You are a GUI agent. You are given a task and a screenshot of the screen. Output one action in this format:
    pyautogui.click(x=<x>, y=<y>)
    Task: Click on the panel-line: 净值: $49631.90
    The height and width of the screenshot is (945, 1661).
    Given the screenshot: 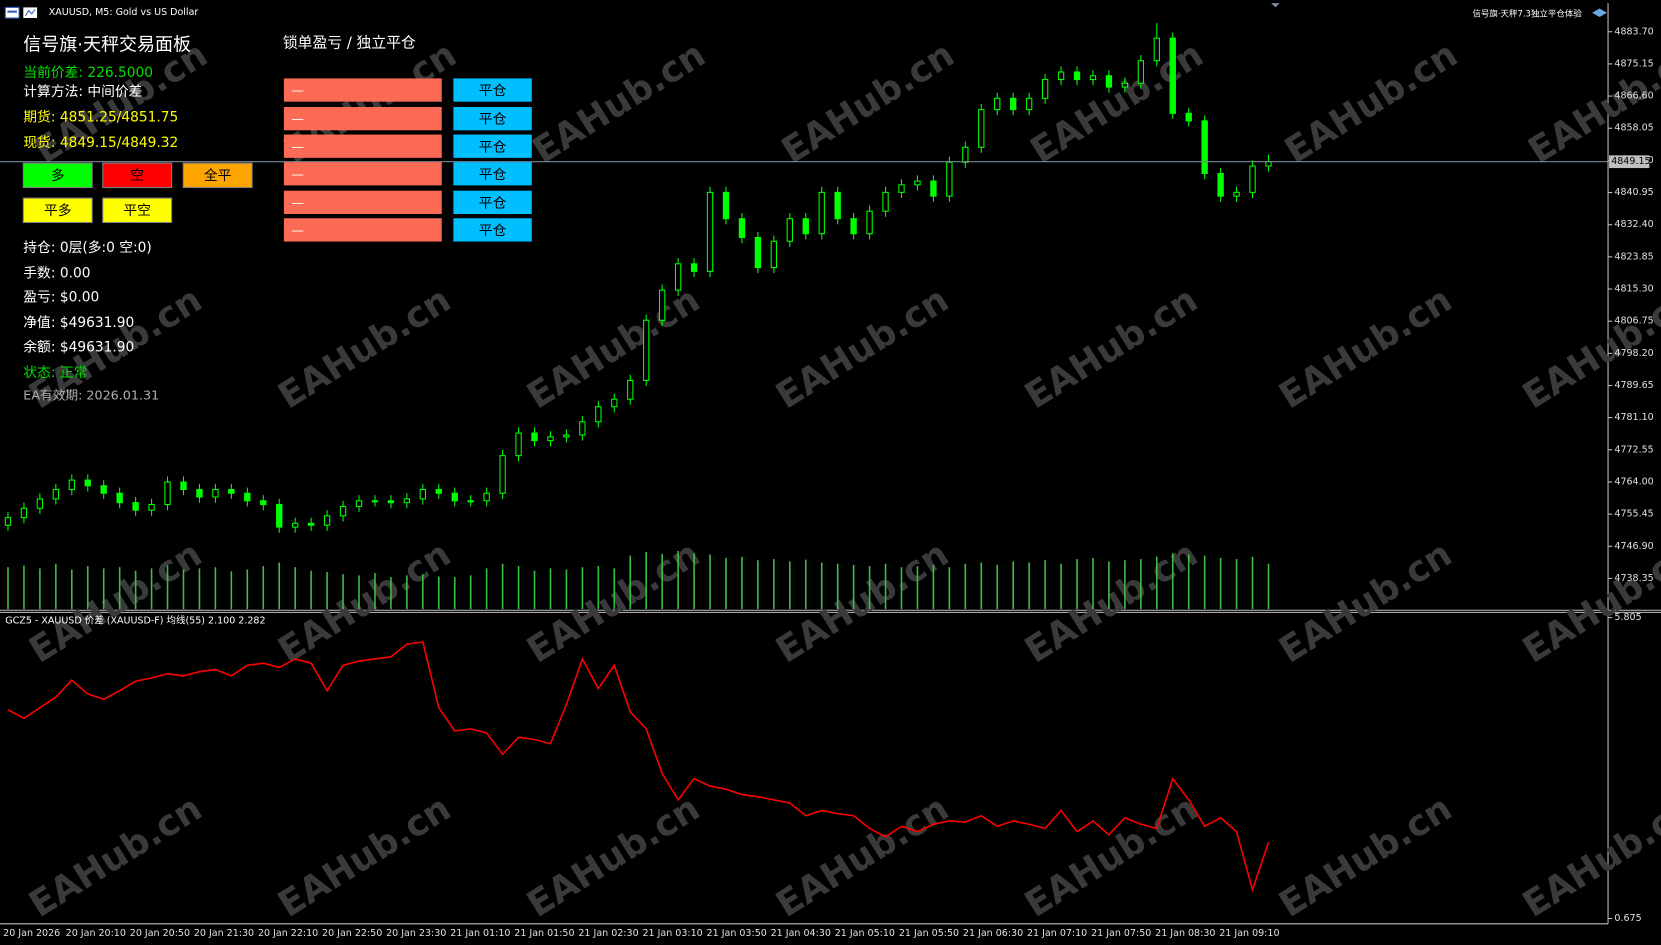 What is the action you would take?
    pyautogui.click(x=78, y=323)
    